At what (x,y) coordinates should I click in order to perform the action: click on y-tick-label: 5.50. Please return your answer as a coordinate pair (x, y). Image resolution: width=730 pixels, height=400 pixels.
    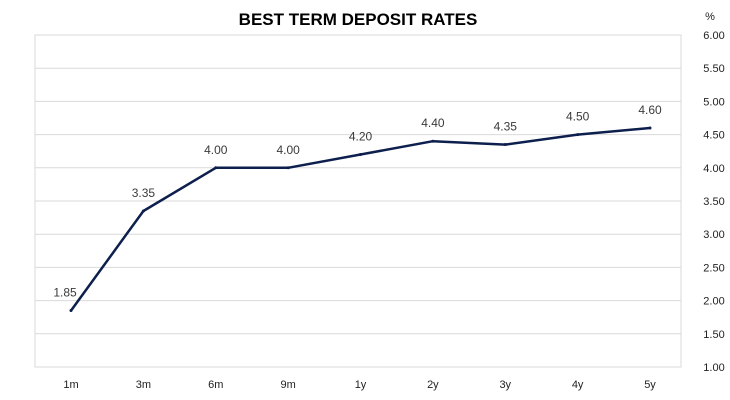
    Looking at the image, I should click on (713, 69).